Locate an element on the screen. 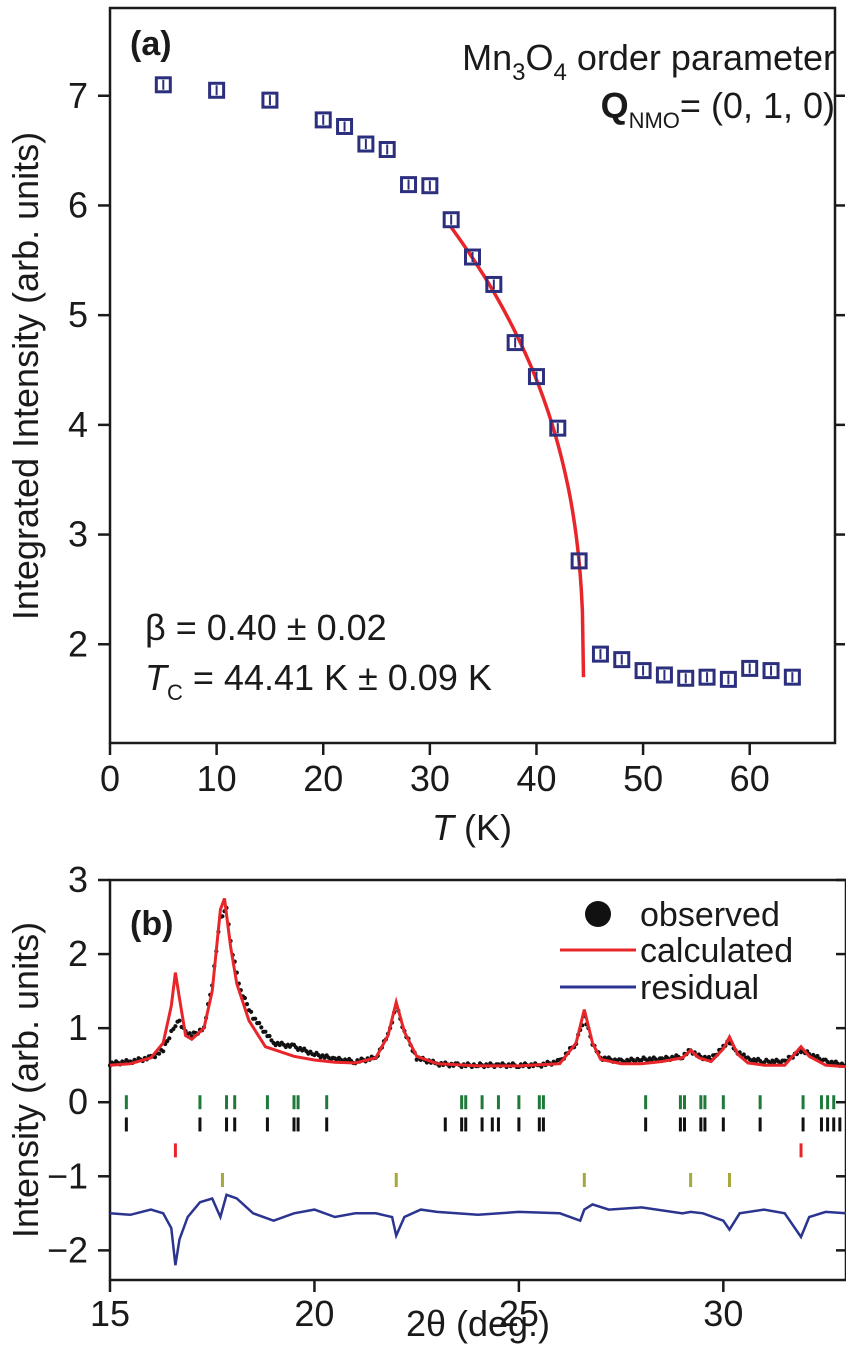 Image resolution: width=846 pixels, height=1349 pixels. panel-b-y-axis-title: Intensity (arb. units) is located at coordinates (25, 1080).